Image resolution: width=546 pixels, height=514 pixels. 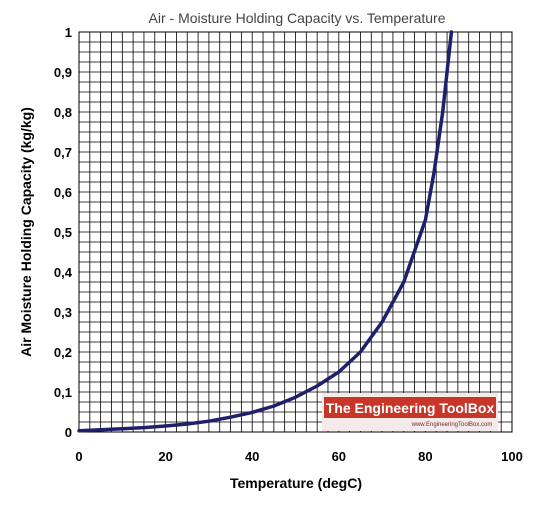 I want to click on x-tick-label: 80, so click(x=425, y=456).